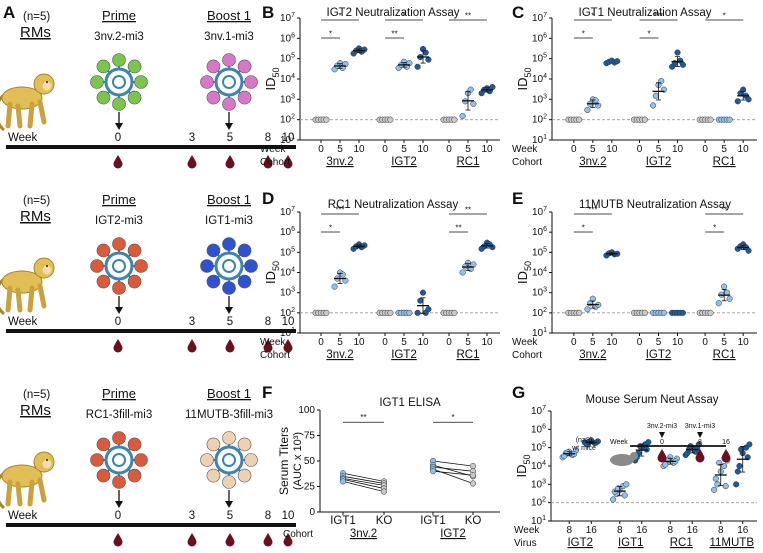 Image resolution: width=763 pixels, height=553 pixels. I want to click on y-tick-label: 10¹, so click(538, 521).